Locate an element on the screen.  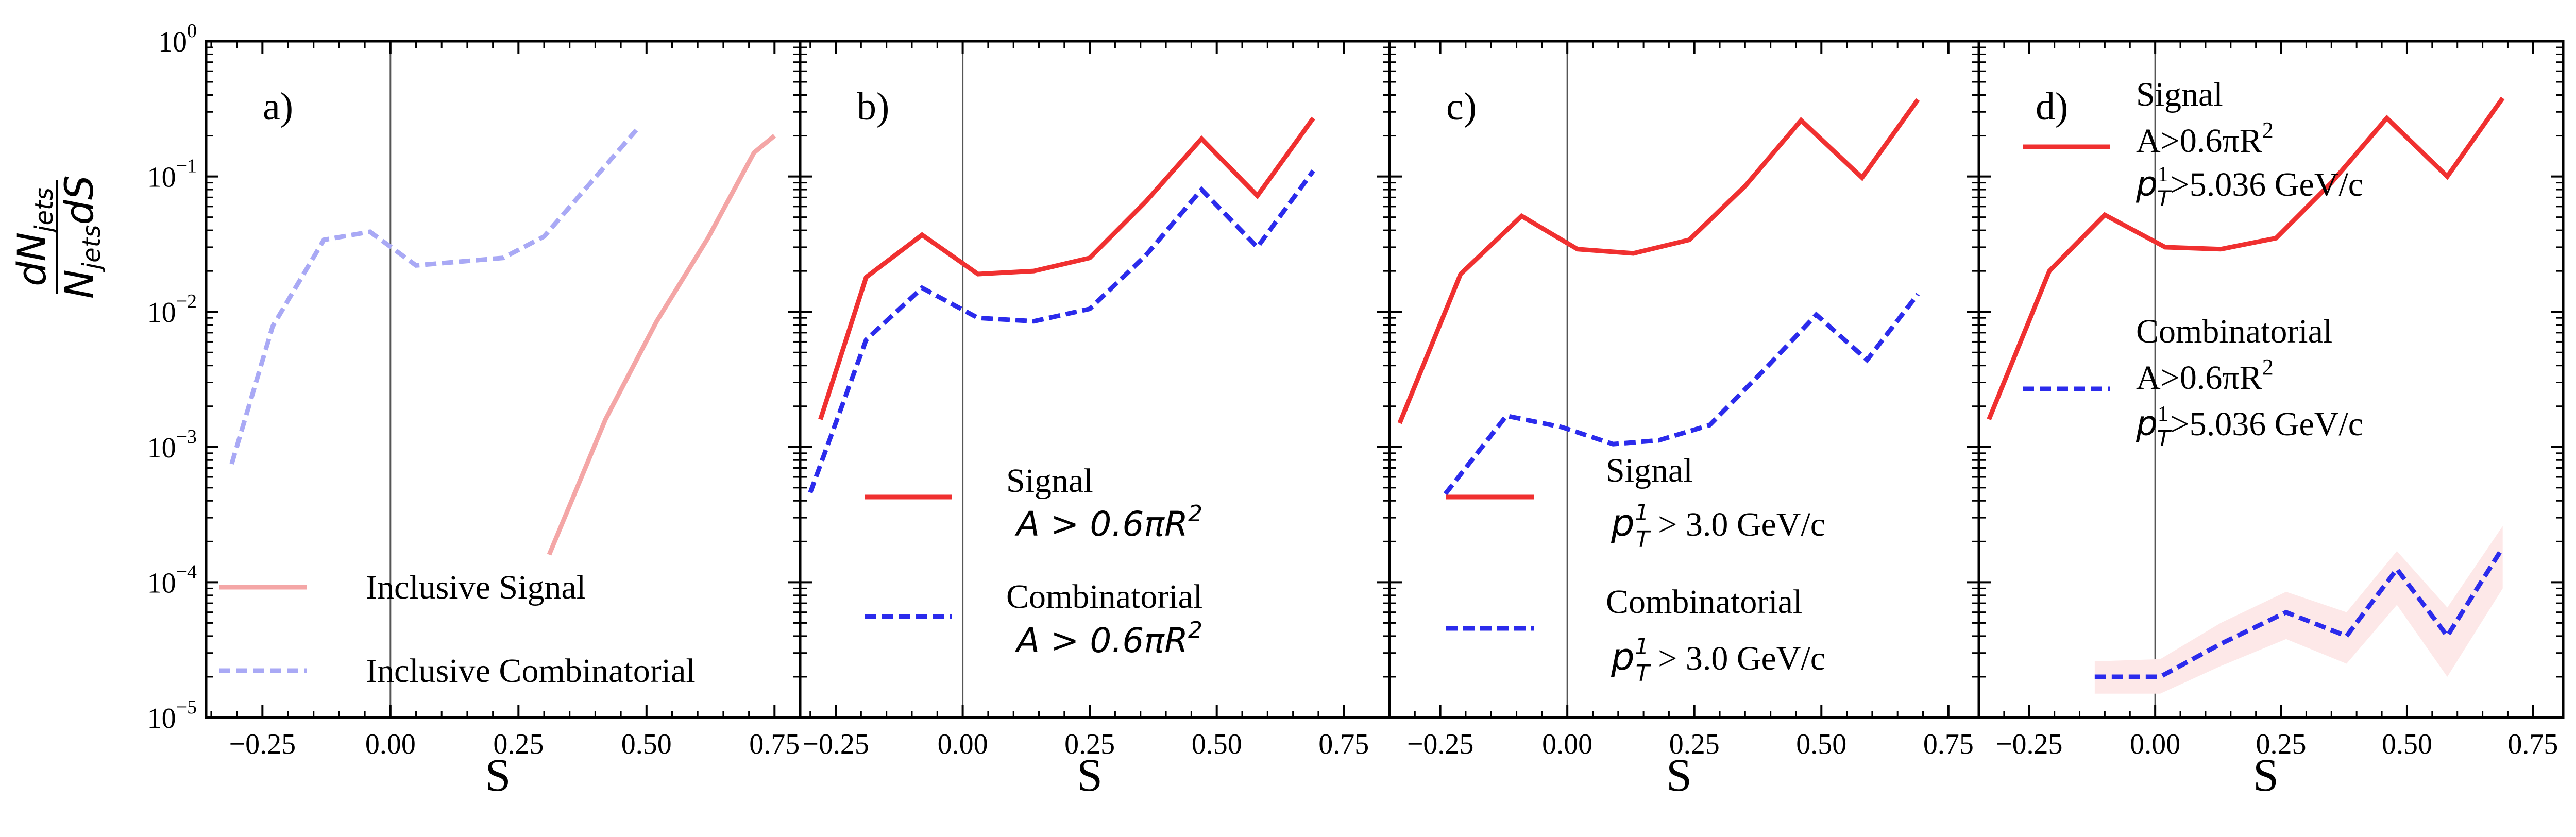
y-tick-label: 10⁻⁵ is located at coordinates (172, 715).